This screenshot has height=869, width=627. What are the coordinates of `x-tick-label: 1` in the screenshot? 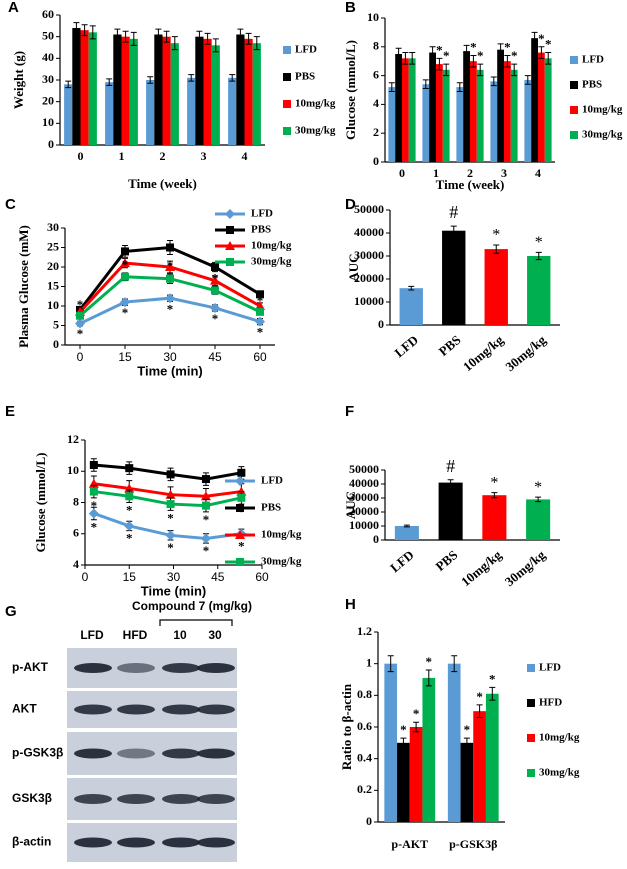 It's located at (122, 156).